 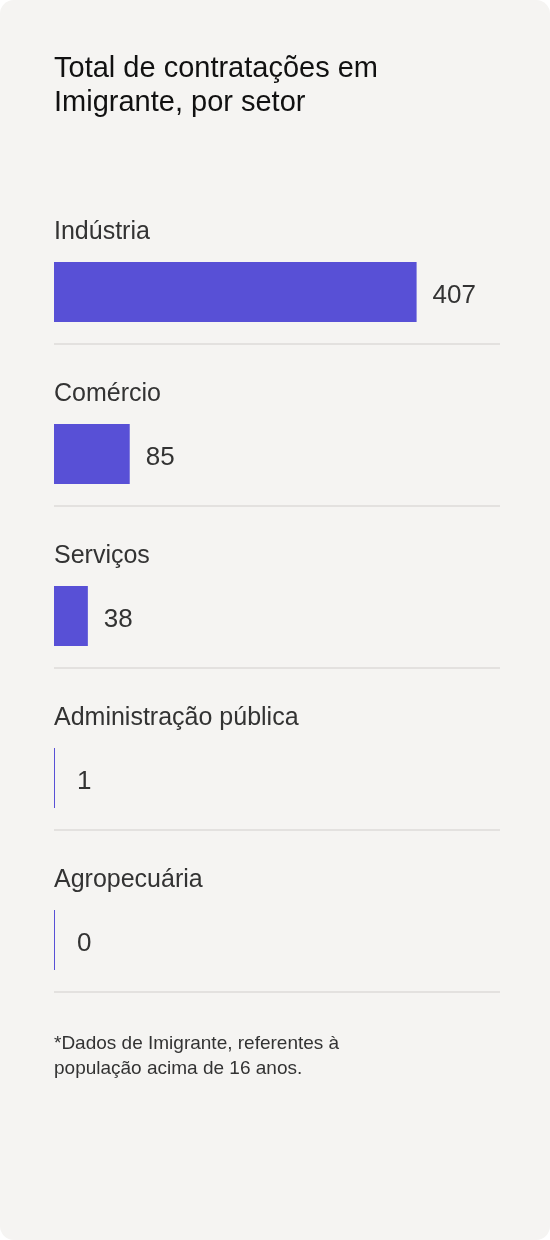 What do you see at coordinates (176, 716) in the screenshot?
I see `y-tick-label: Administração pública` at bounding box center [176, 716].